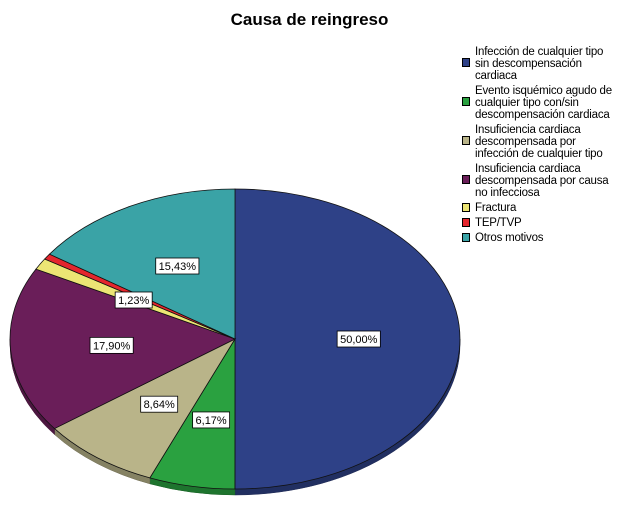 This screenshot has height=517, width=619. I want to click on data-label-text: 8,64%, so click(159, 405).